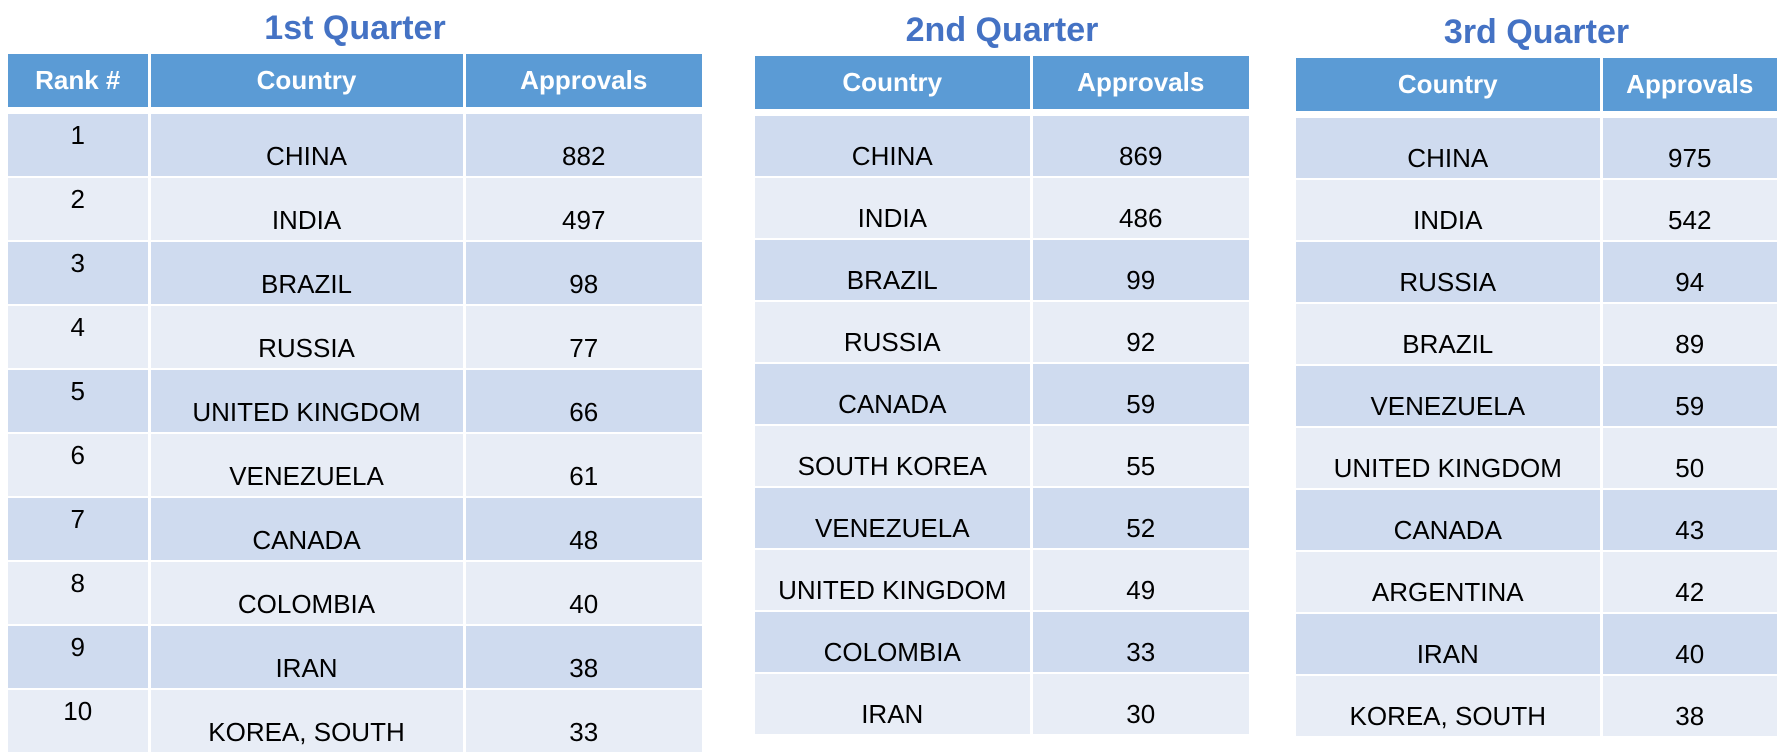 Image resolution: width=1785 pixels, height=754 pixels. Describe the element at coordinates (1689, 520) in the screenshot. I see `approvals-cell: 43` at that location.